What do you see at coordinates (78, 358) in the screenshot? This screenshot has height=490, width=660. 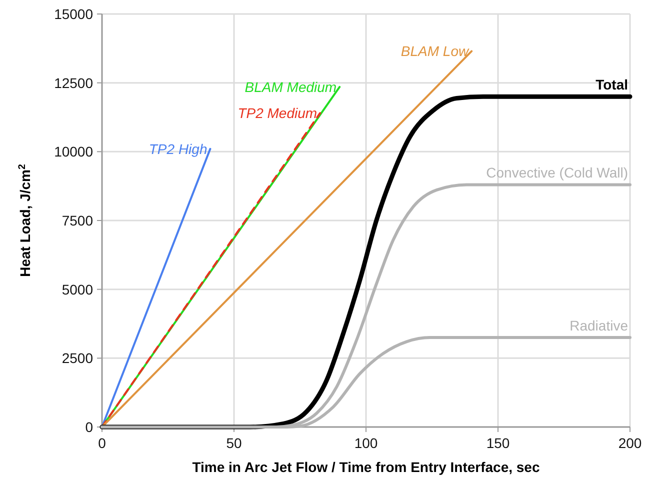 I see `y-tick-label: 2500` at bounding box center [78, 358].